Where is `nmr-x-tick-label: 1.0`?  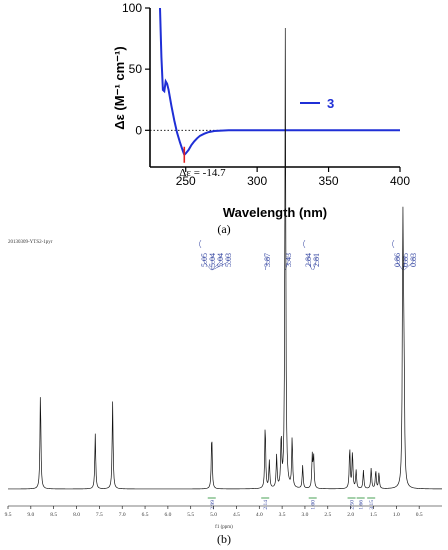
nmr-x-tick-label: 1.0 is located at coordinates (396, 515).